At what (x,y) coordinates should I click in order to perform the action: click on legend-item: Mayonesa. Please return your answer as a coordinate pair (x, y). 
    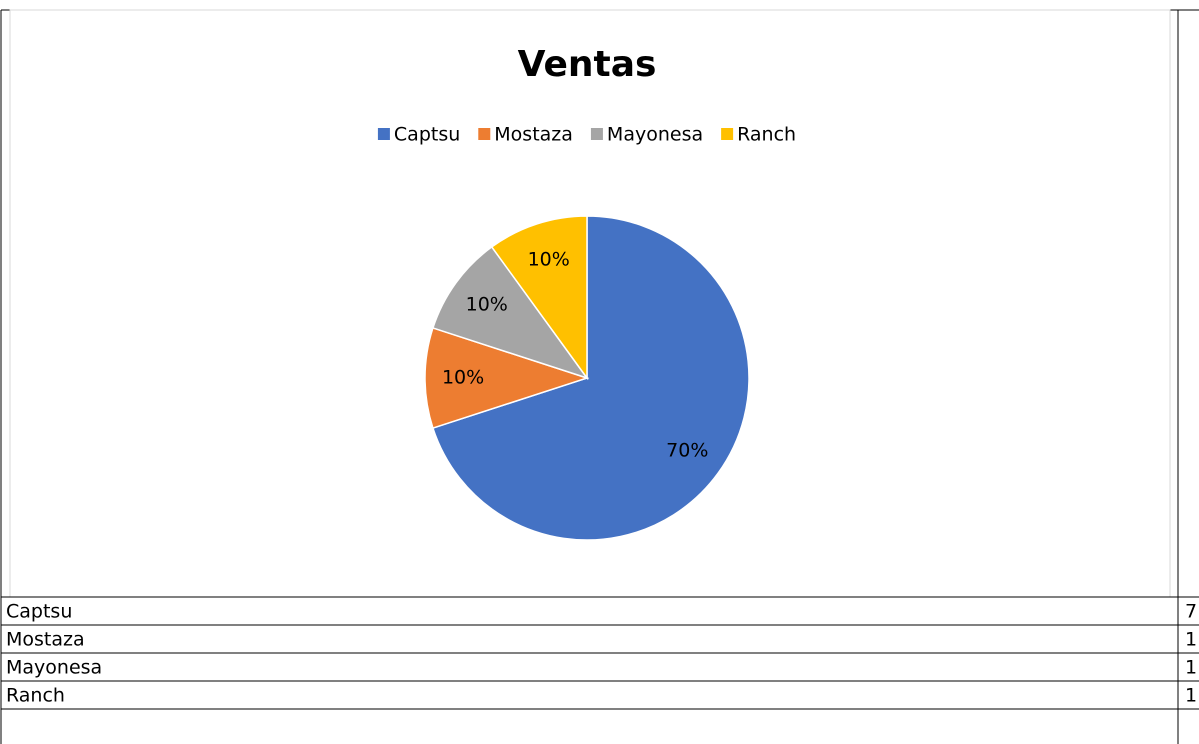
    Looking at the image, I should click on (646, 135).